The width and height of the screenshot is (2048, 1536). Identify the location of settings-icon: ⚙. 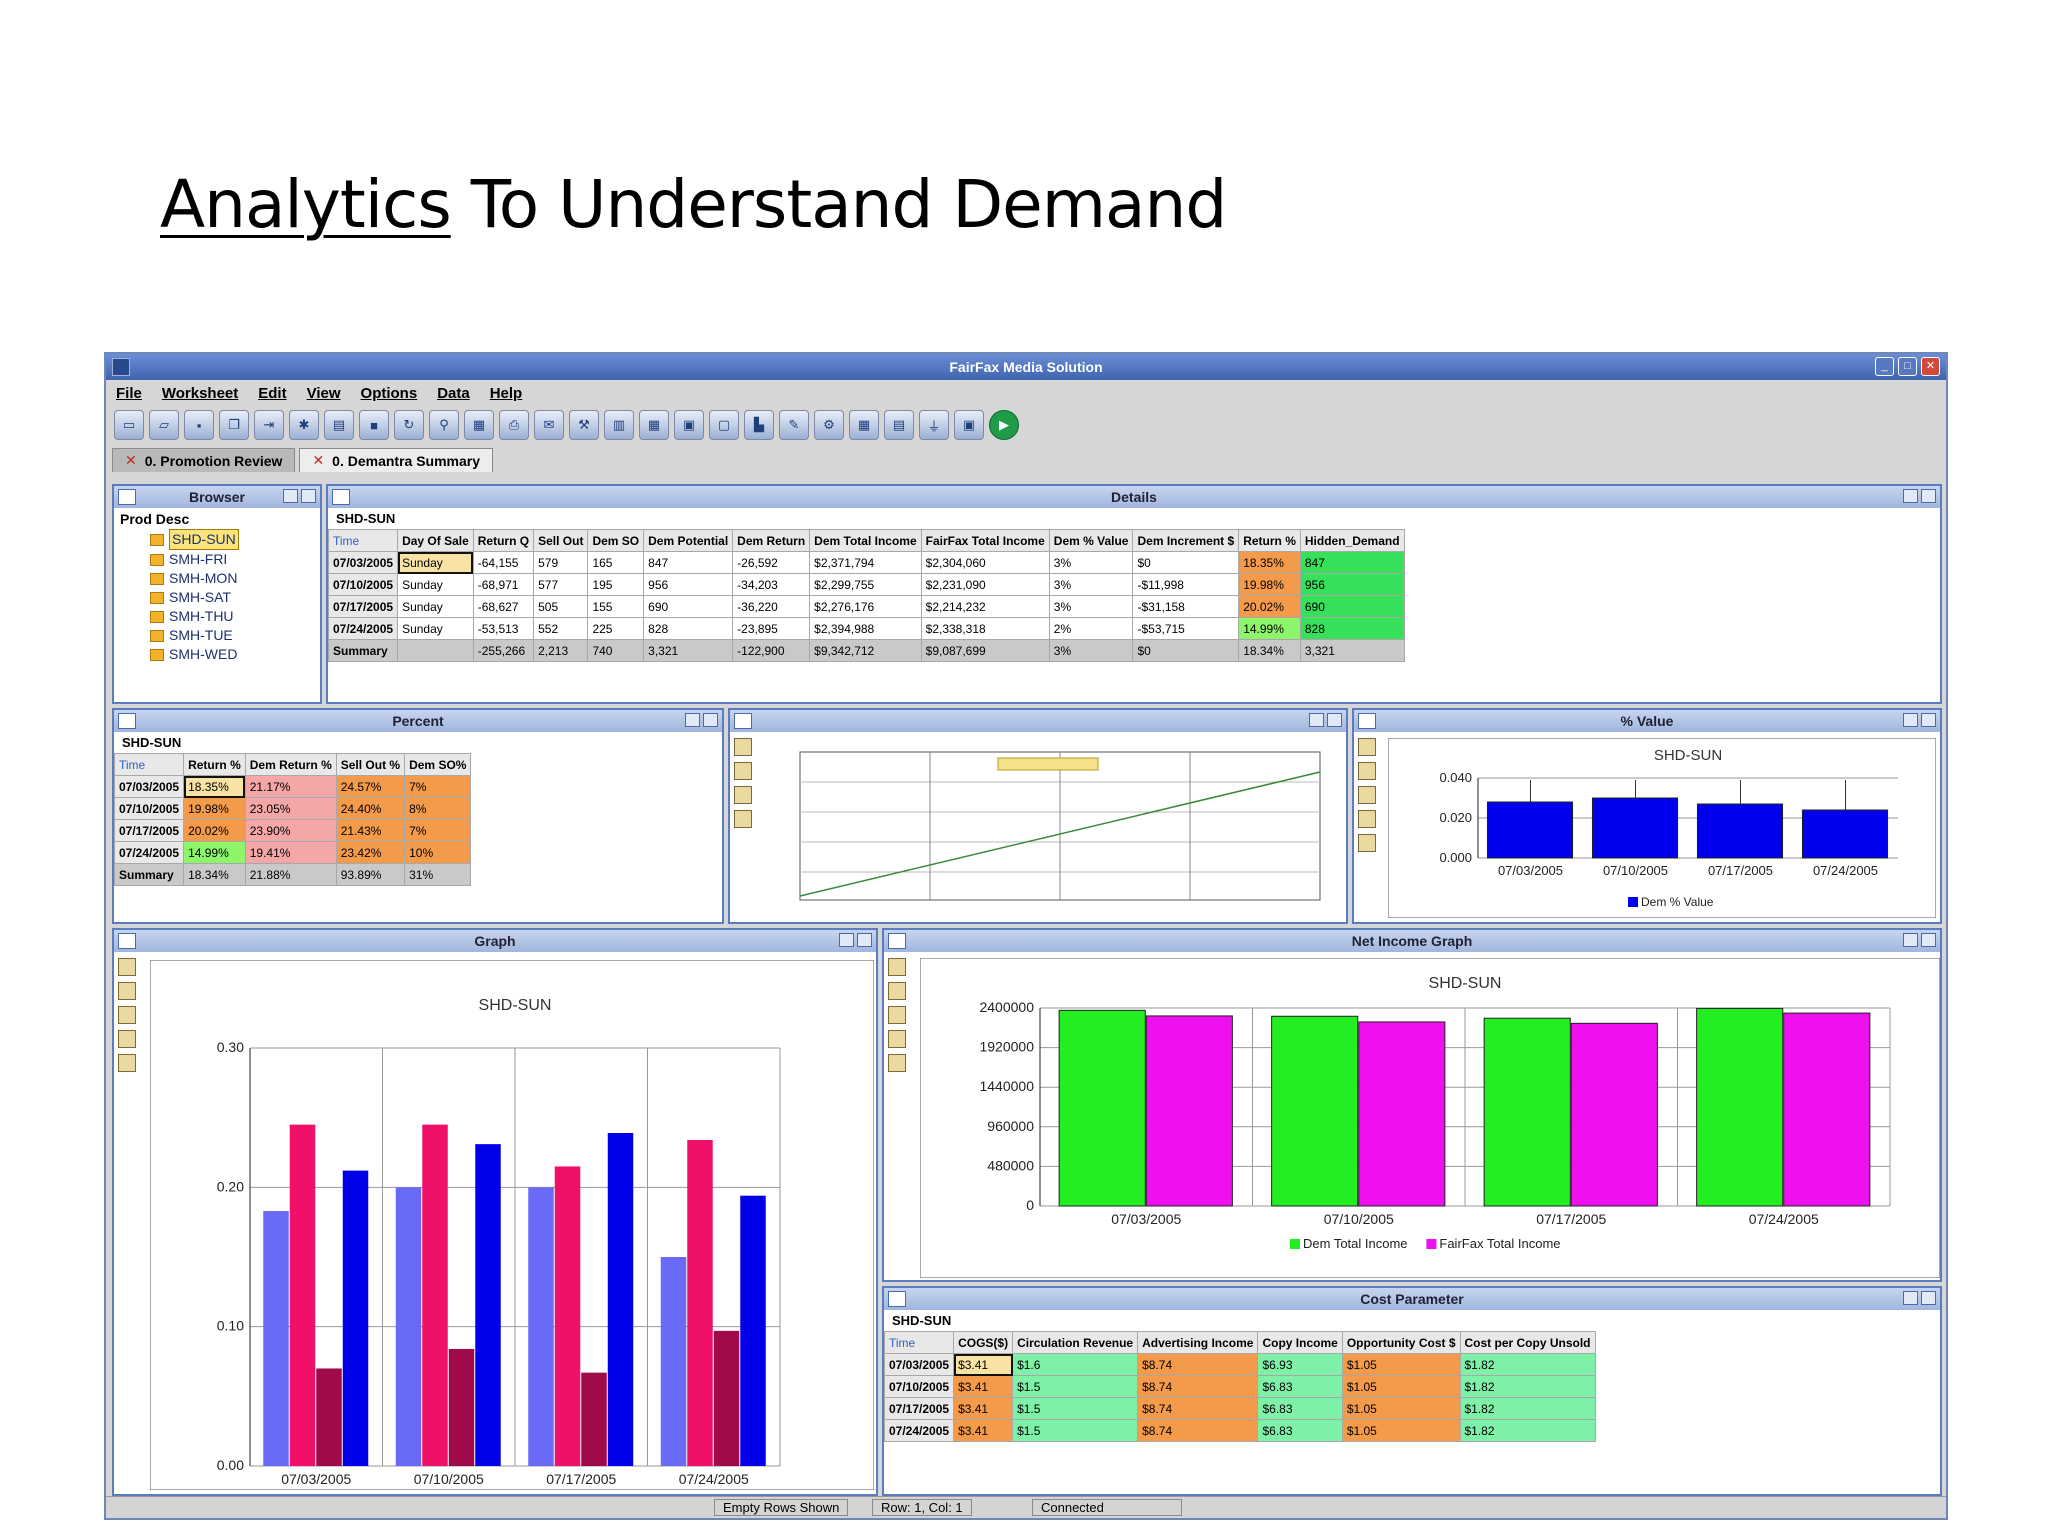
(829, 425).